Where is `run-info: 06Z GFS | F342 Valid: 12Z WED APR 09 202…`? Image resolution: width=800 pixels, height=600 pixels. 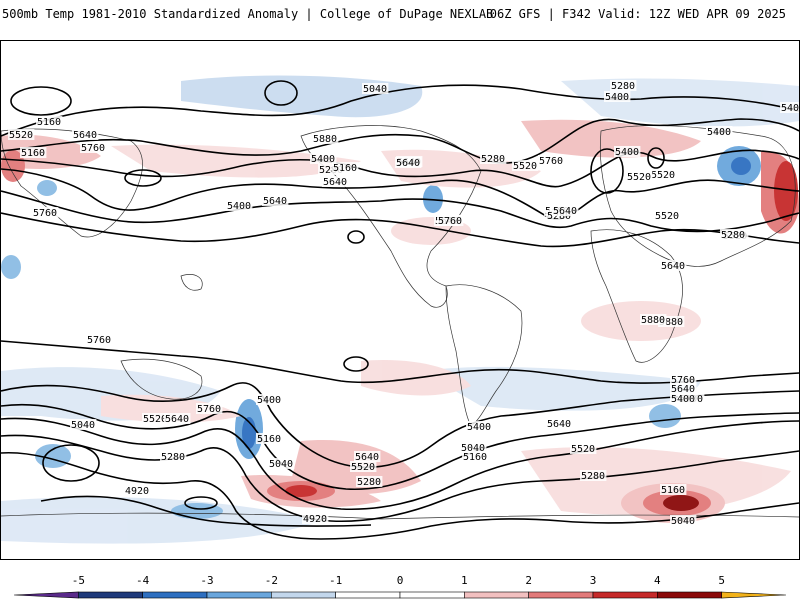 run-info: 06Z GFS | F342 Valid: 12Z WED APR 09 202… is located at coordinates (637, 14).